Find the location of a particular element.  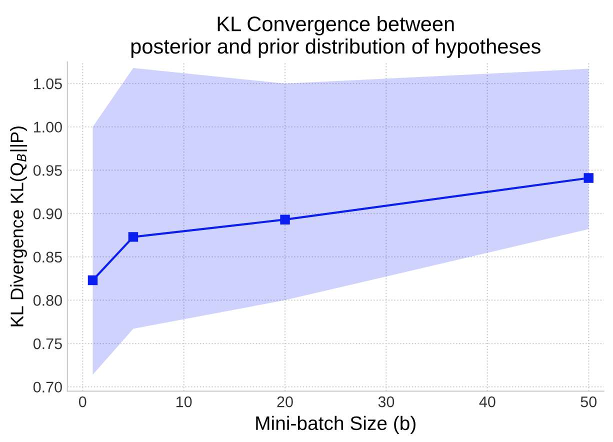

y-axis-title: KL Divergence KL(Q$_{B}$||P) is located at coordinates (19, 226).